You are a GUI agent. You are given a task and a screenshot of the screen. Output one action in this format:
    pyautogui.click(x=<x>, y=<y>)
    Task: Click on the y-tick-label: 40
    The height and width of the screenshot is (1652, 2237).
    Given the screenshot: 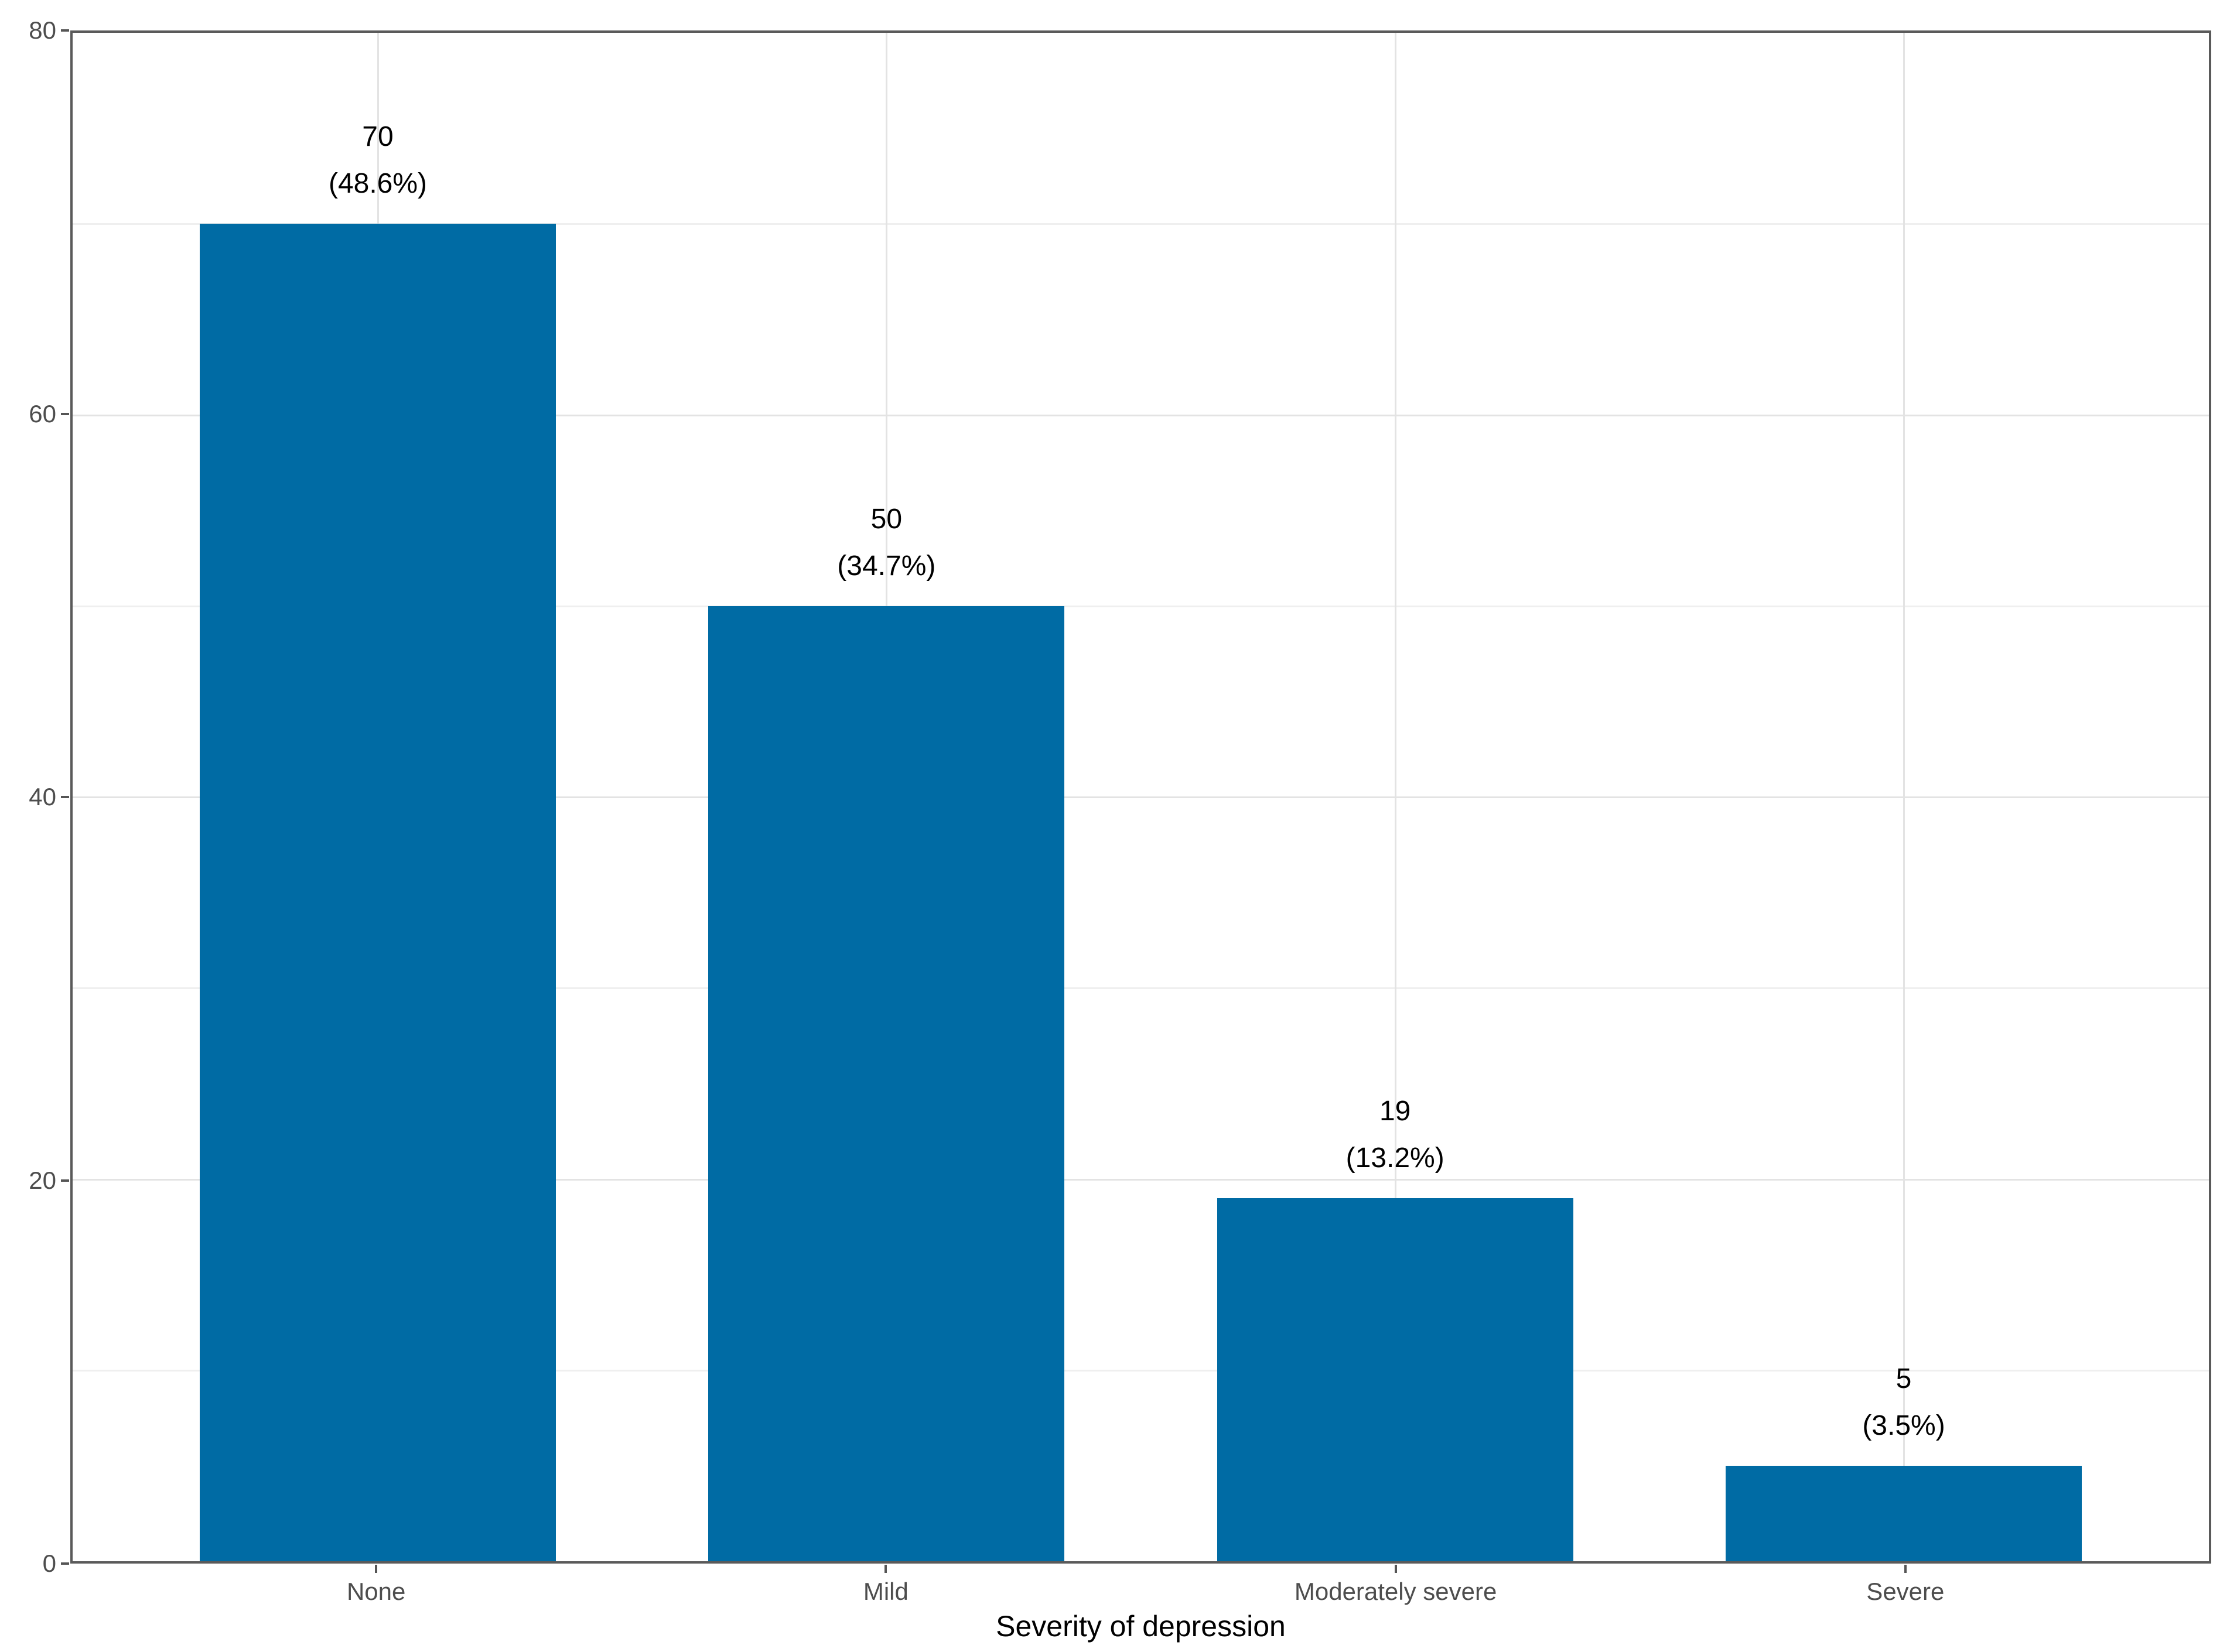 What is the action you would take?
    pyautogui.click(x=42, y=796)
    